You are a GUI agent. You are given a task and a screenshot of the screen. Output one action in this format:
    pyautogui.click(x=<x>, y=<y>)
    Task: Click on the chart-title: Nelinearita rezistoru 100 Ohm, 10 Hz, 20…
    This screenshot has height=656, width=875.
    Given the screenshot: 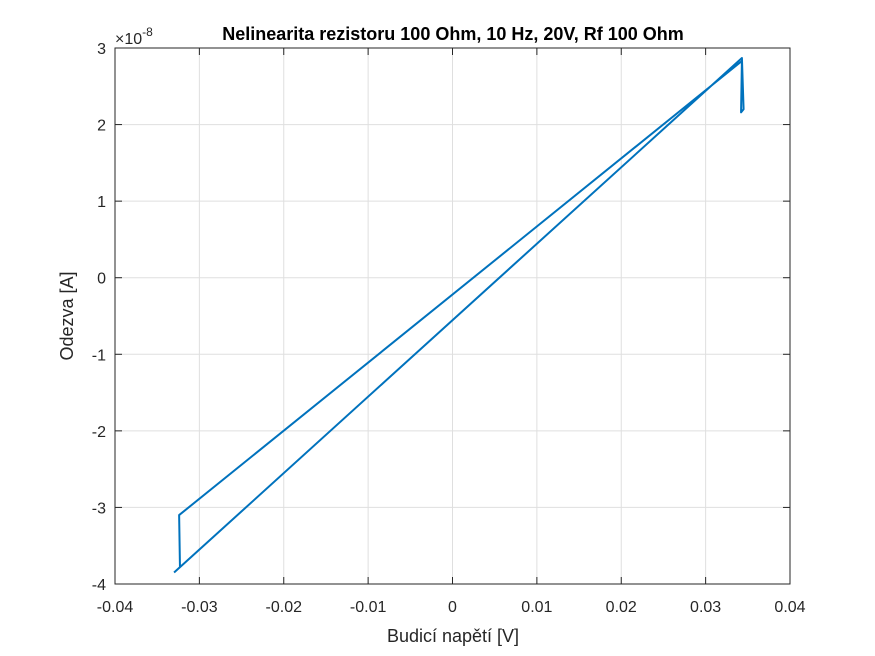 What is the action you would take?
    pyautogui.click(x=453, y=34)
    